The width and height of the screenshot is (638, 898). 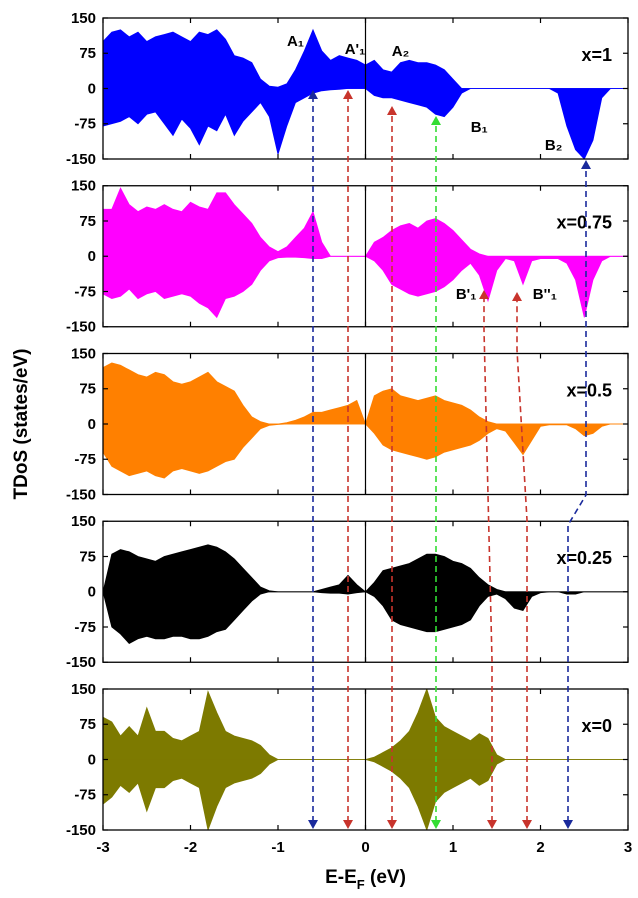 I want to click on x-tick-label: -3, so click(x=102, y=847).